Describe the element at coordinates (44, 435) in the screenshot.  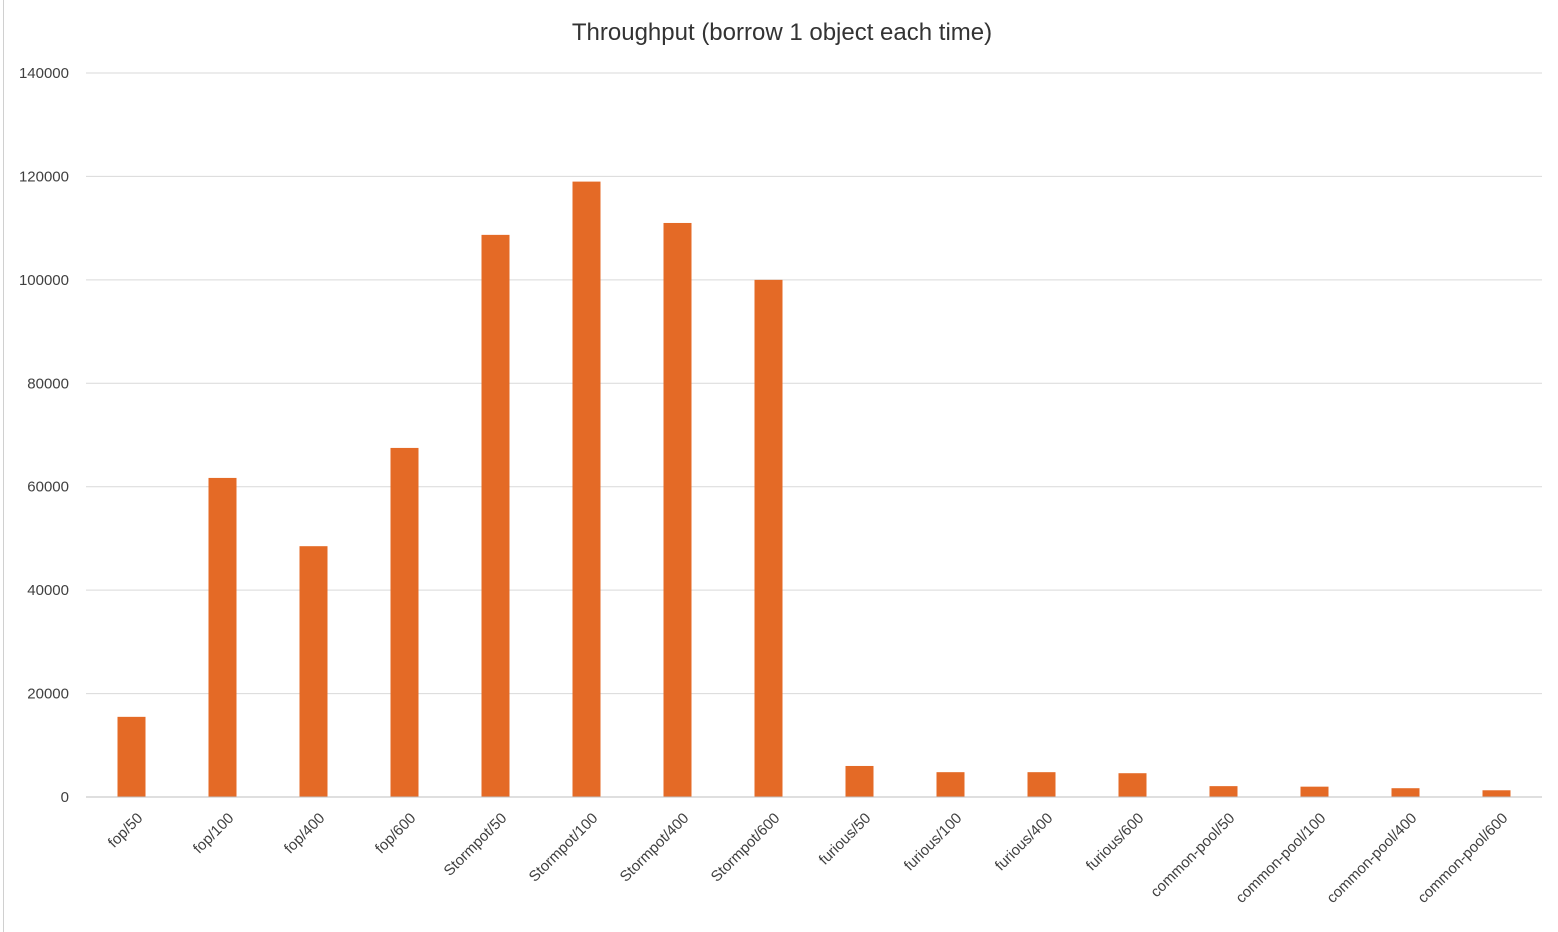
I see `y-axis-tick-labels: 0 20000 40000 60000 80000 100000 120000 140000` at that location.